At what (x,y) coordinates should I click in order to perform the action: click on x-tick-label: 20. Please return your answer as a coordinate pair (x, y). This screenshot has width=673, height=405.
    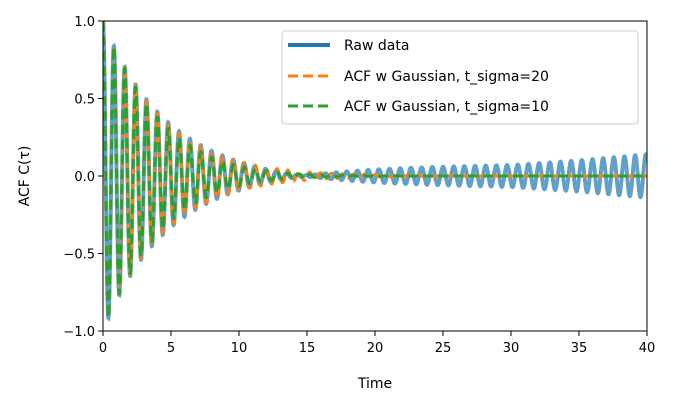
    Looking at the image, I should click on (375, 348).